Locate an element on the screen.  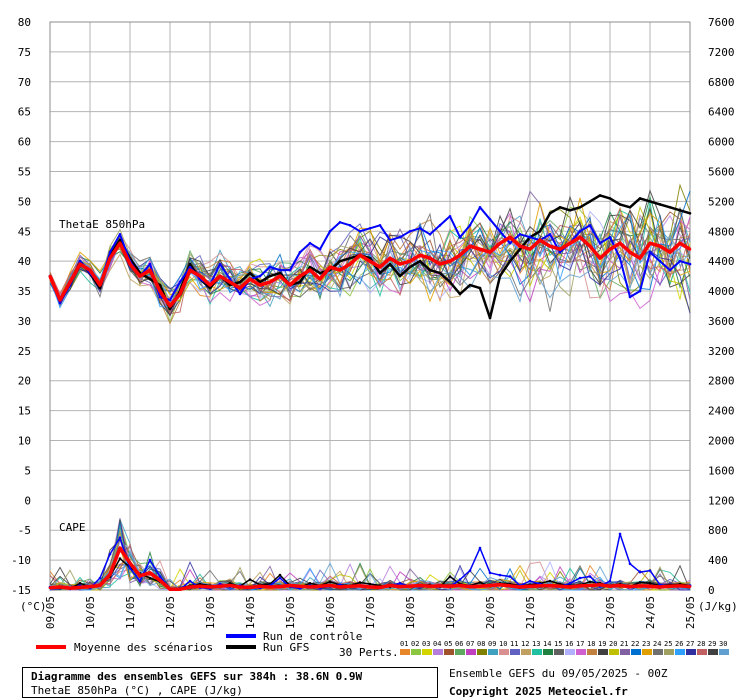
left-tick-label: 5 is located at coordinates (27, 470).